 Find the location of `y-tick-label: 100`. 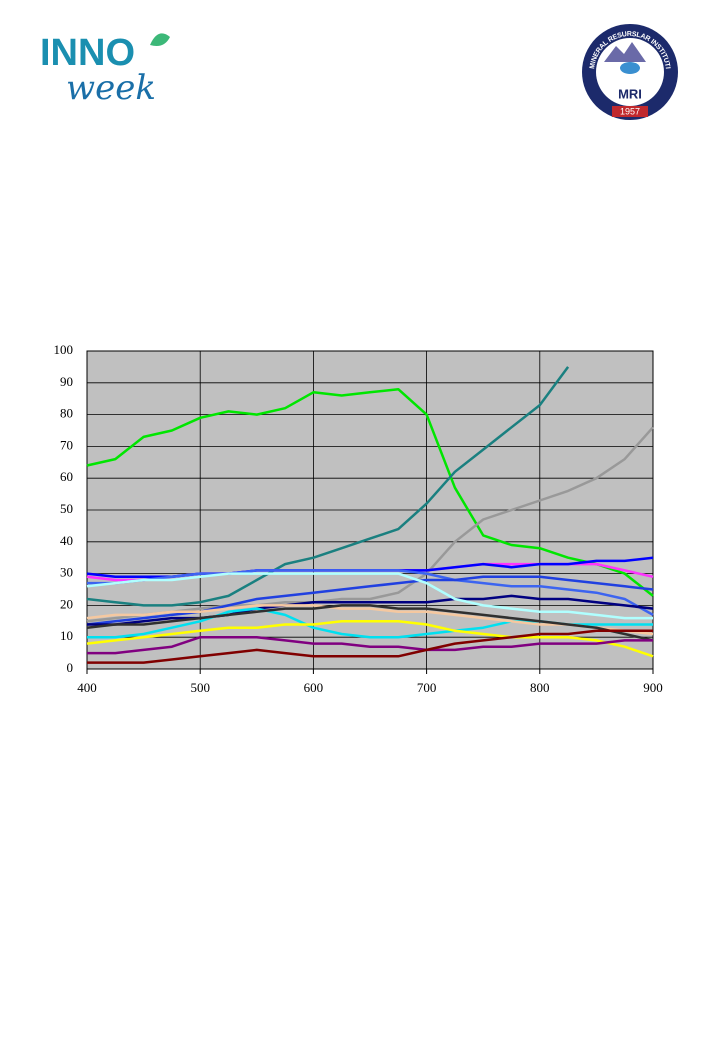

y-tick-label: 100 is located at coordinates (64, 349).